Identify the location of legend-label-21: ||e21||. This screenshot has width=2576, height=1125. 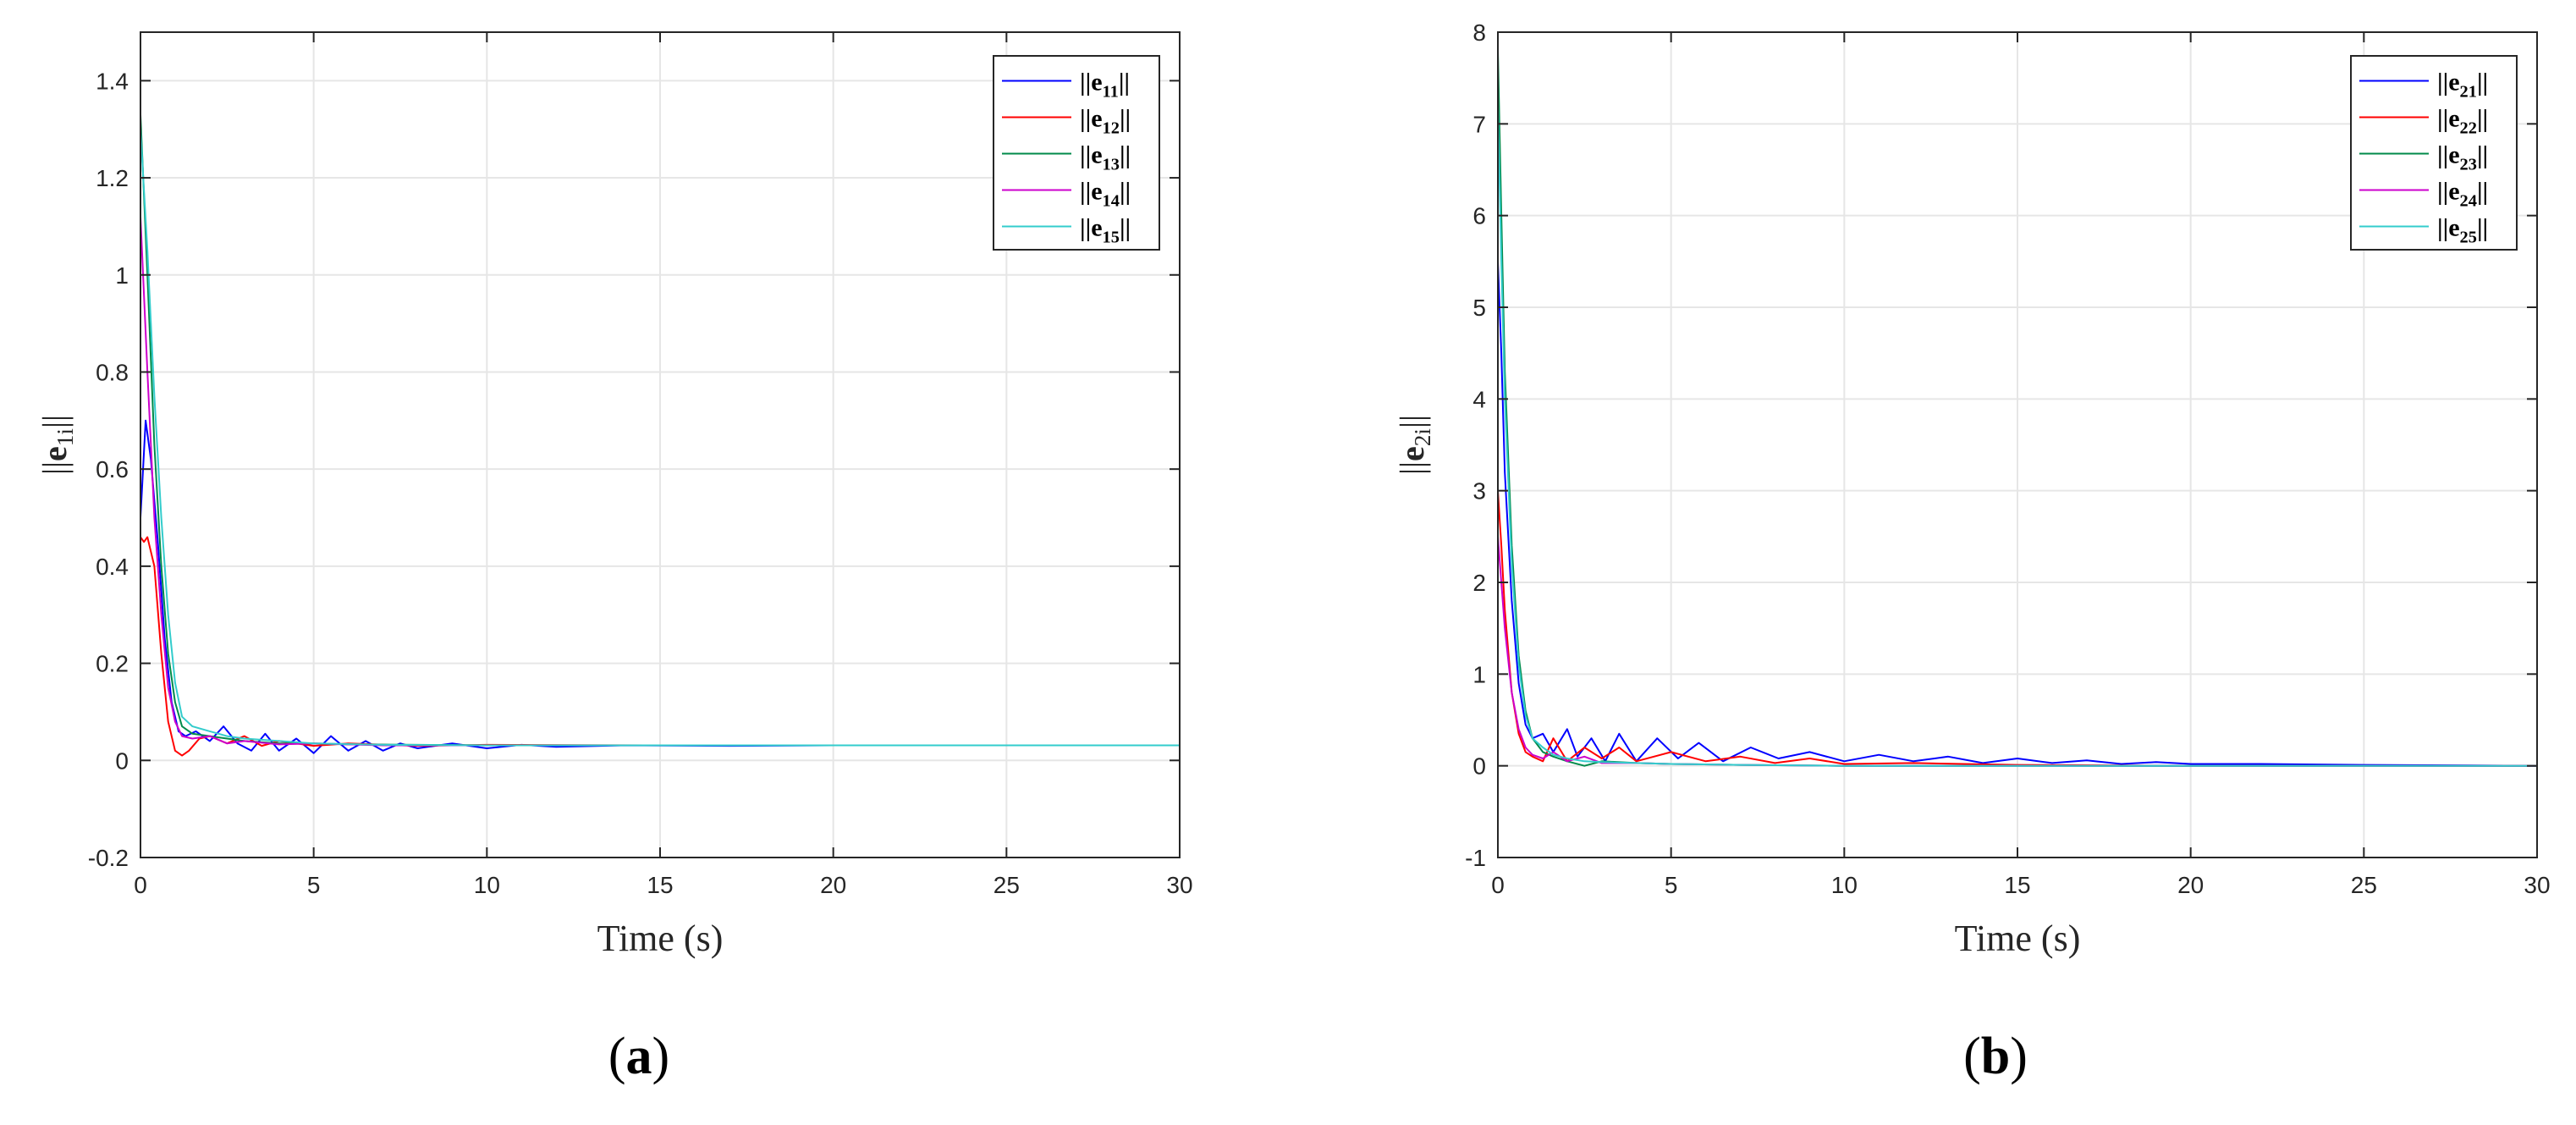
(2462, 85).